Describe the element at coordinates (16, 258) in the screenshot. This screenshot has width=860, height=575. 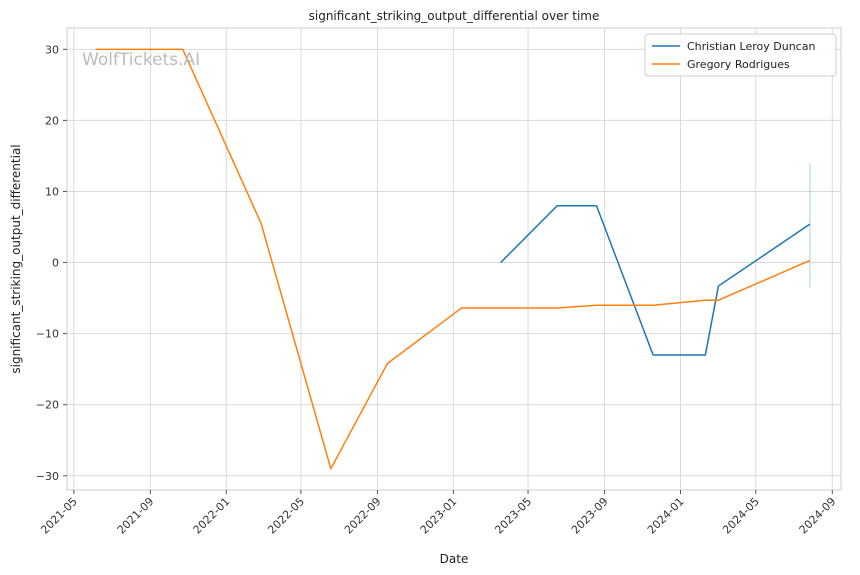
I see `y-axis-label: significant_striking_output_differential` at that location.